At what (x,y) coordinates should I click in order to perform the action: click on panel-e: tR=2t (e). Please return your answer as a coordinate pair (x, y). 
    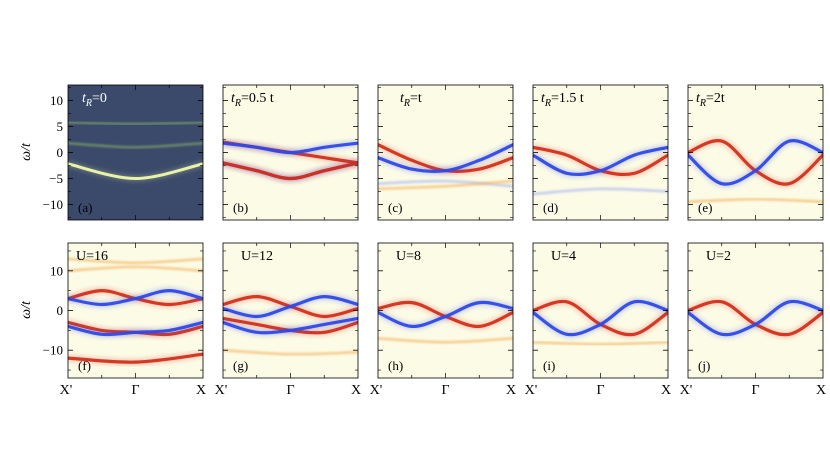
    Looking at the image, I should click on (755, 152).